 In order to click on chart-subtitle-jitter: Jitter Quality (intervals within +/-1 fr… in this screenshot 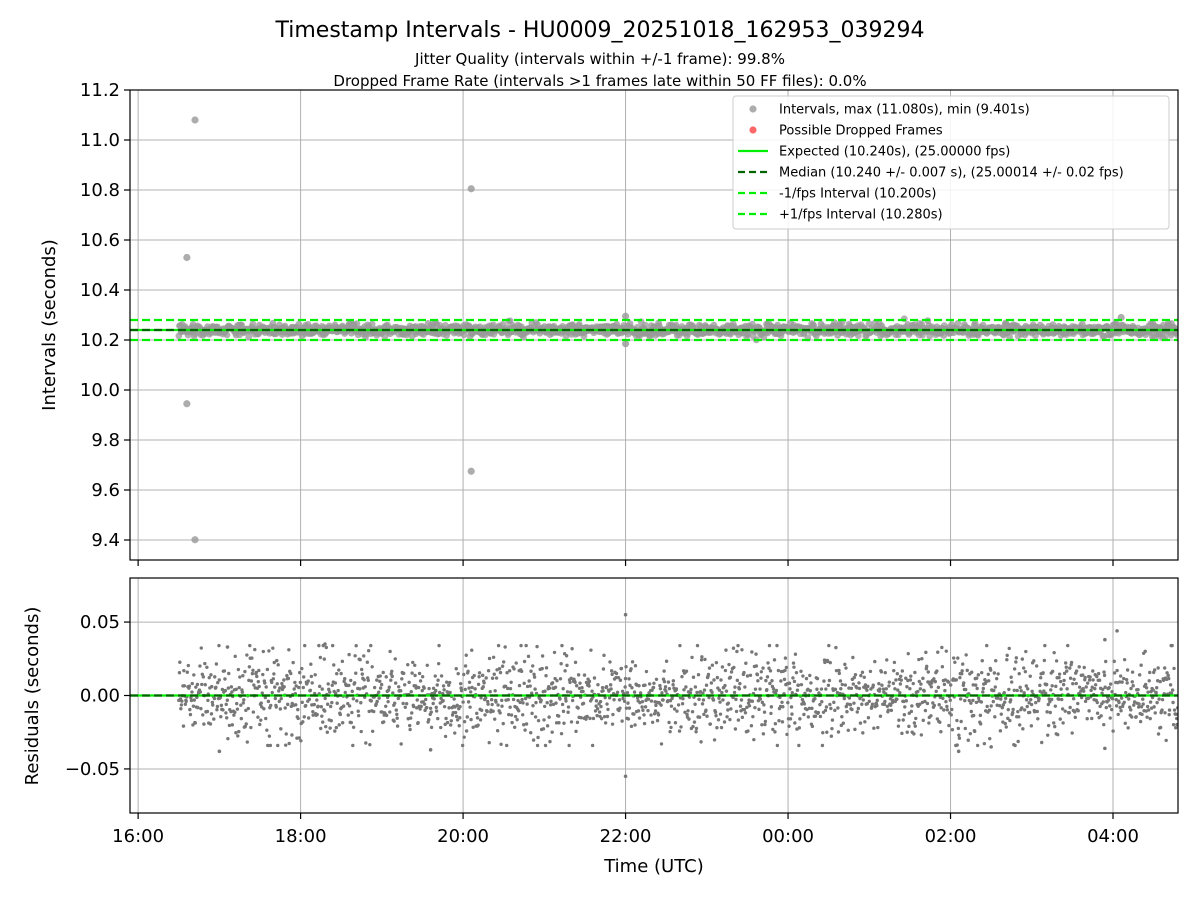, I will do `click(599, 59)`.